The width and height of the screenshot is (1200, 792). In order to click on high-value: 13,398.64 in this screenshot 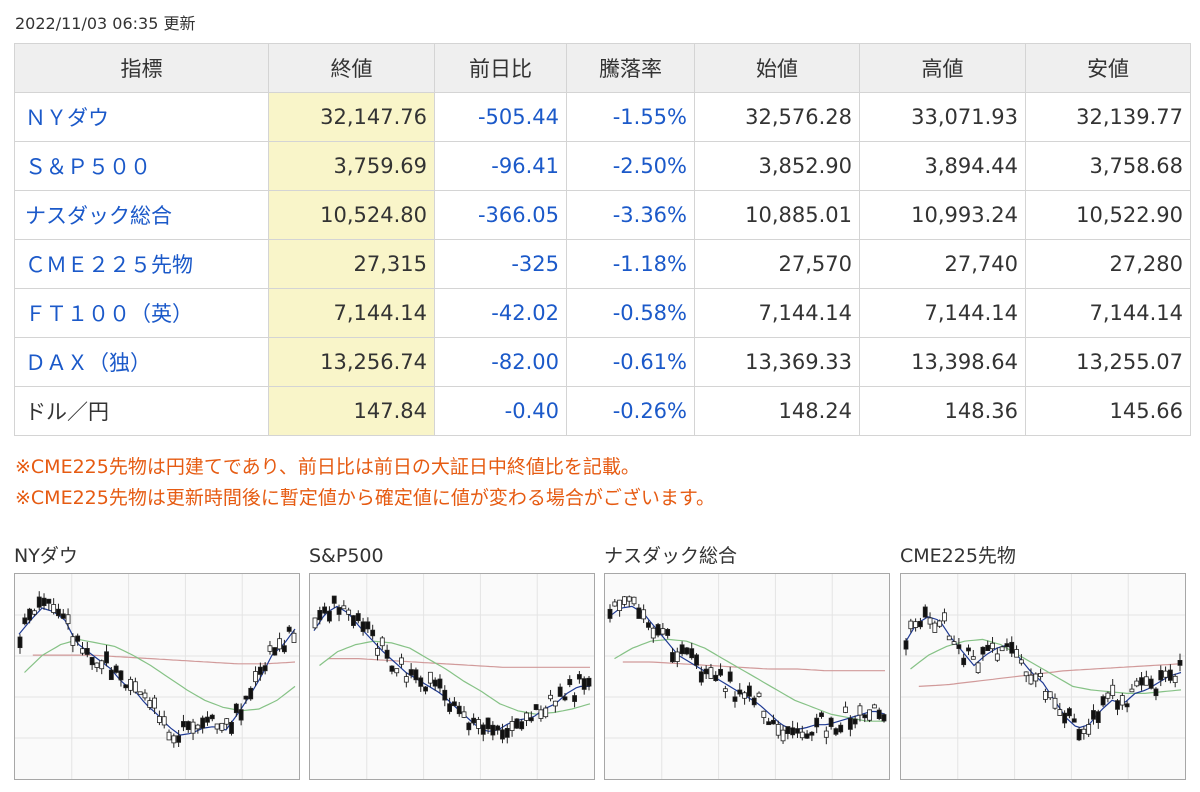, I will do `click(942, 362)`.